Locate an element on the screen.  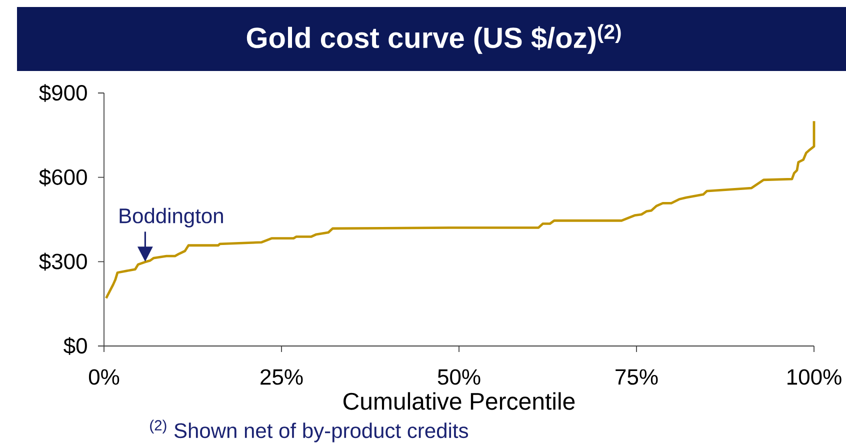
x-tick-label: 0% is located at coordinates (104, 377).